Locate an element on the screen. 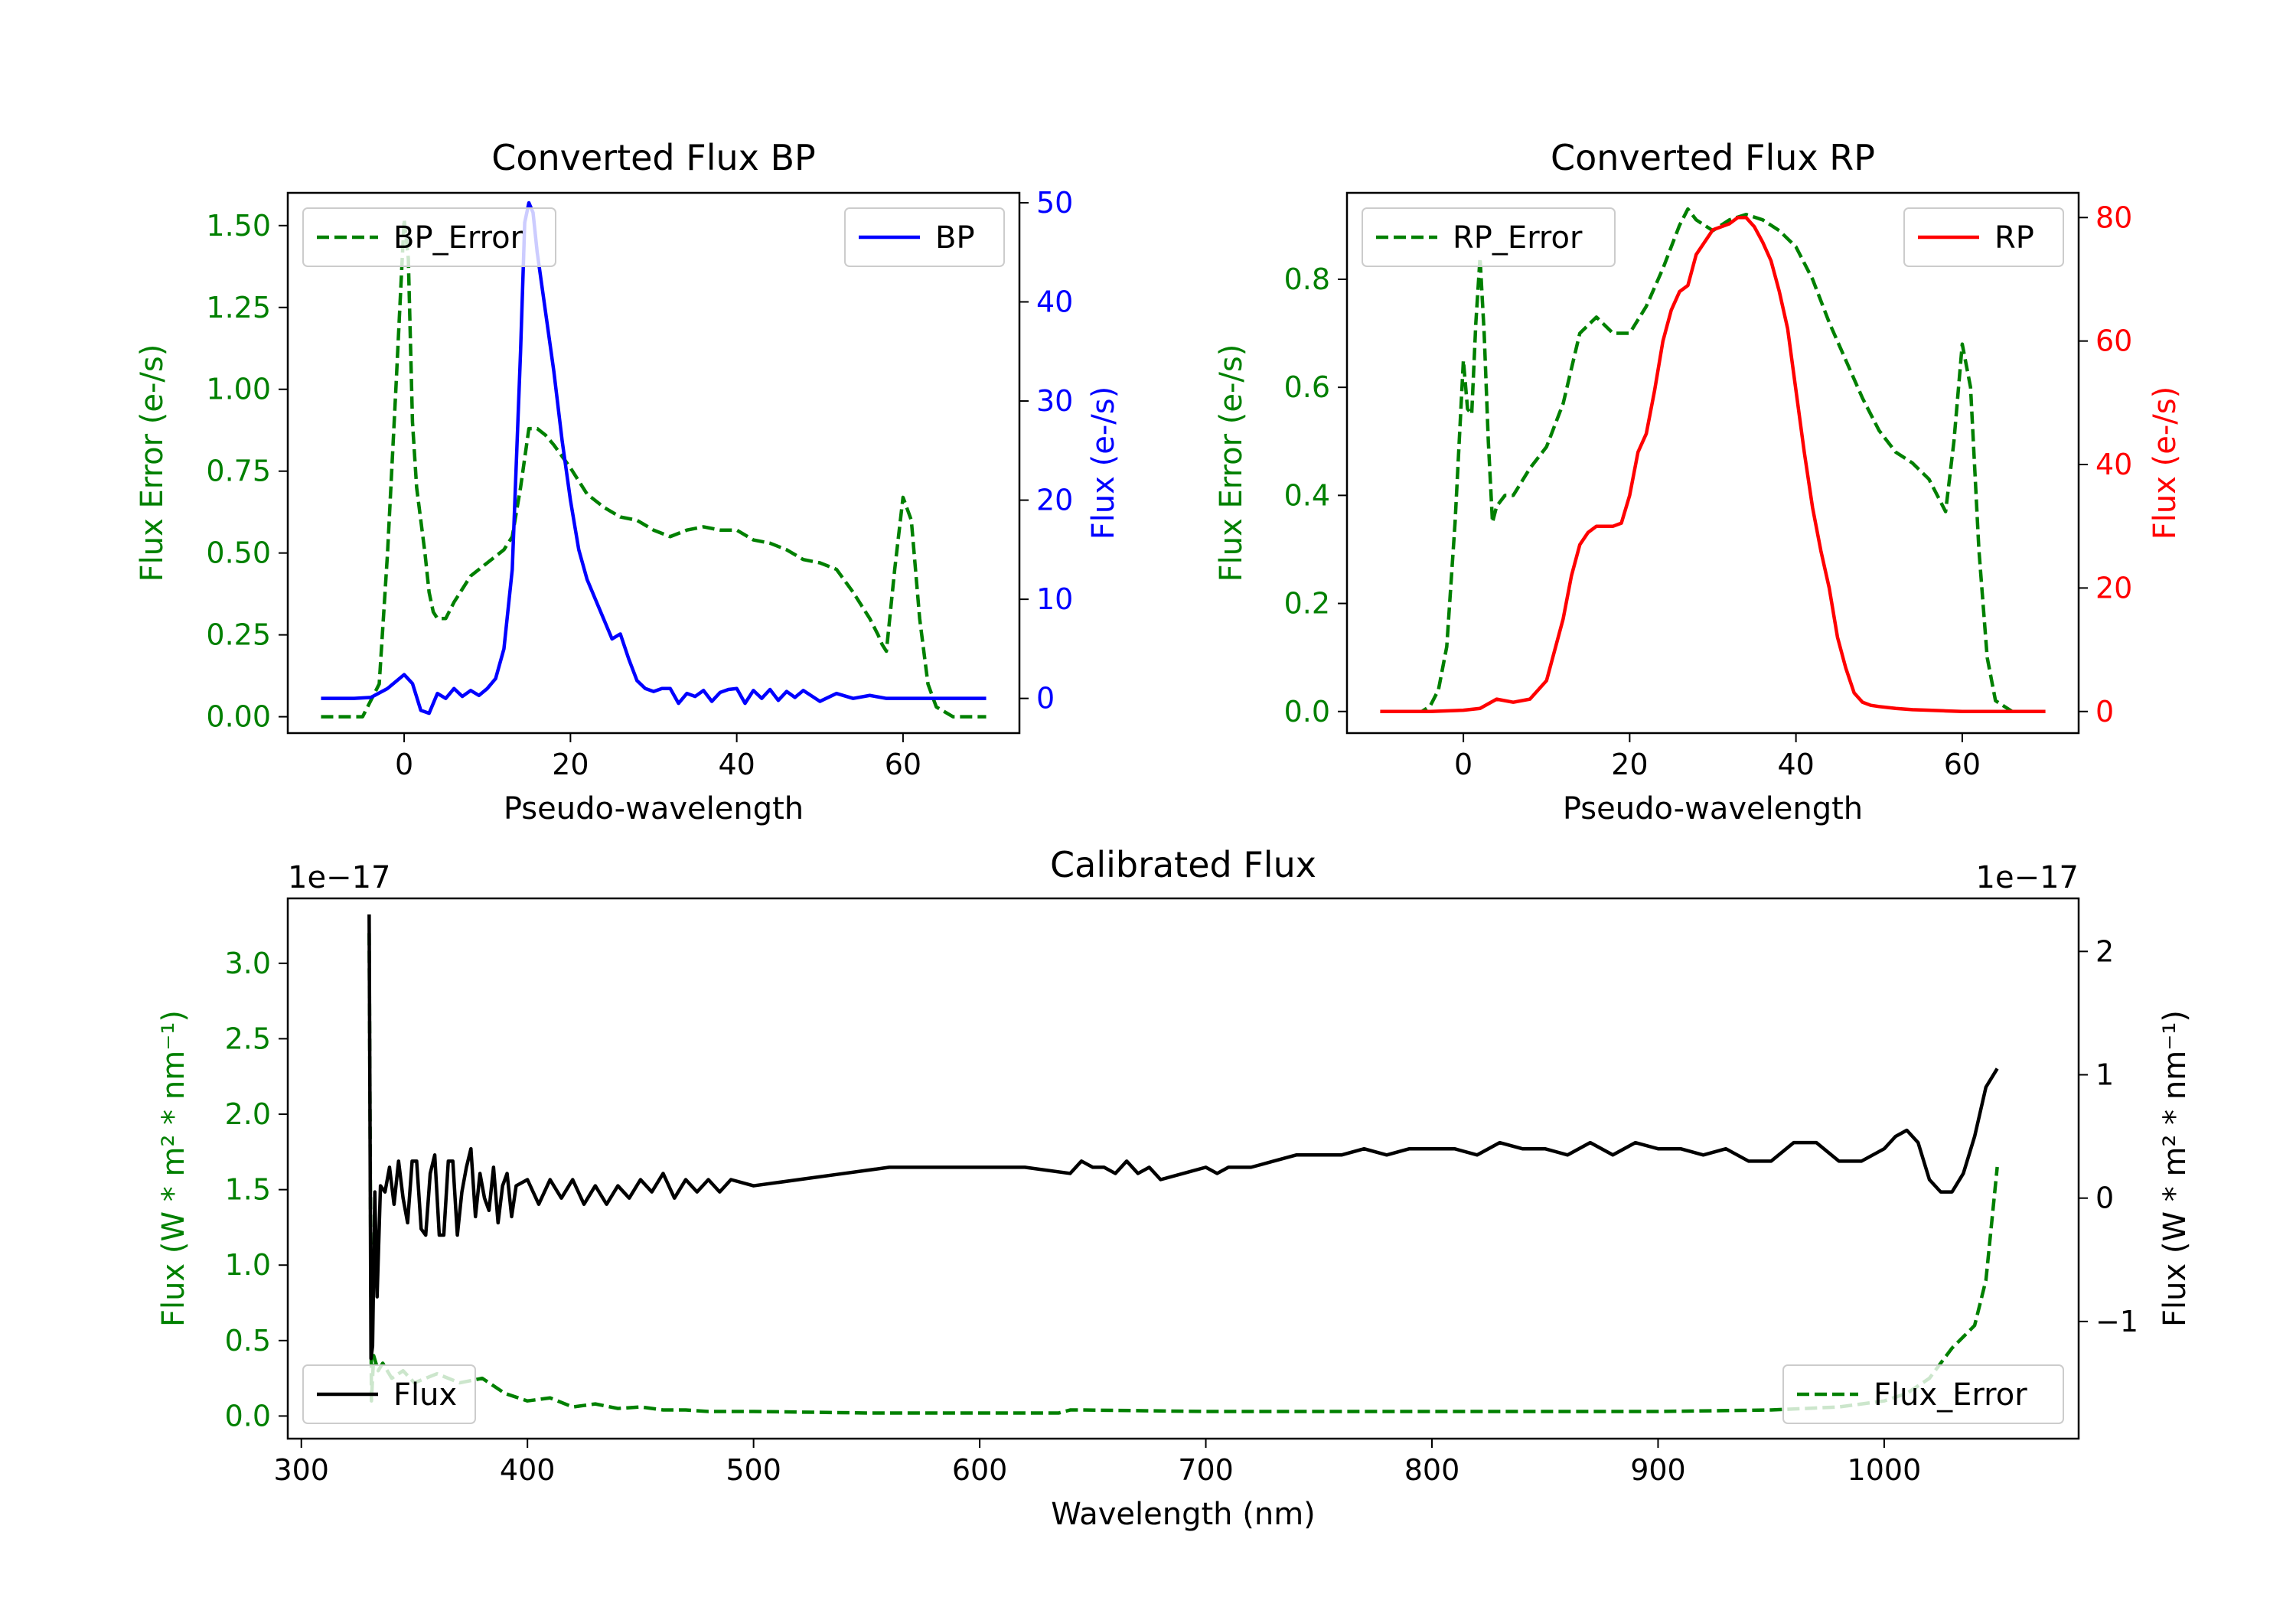  x-tick-label: 300 is located at coordinates (301, 1470).